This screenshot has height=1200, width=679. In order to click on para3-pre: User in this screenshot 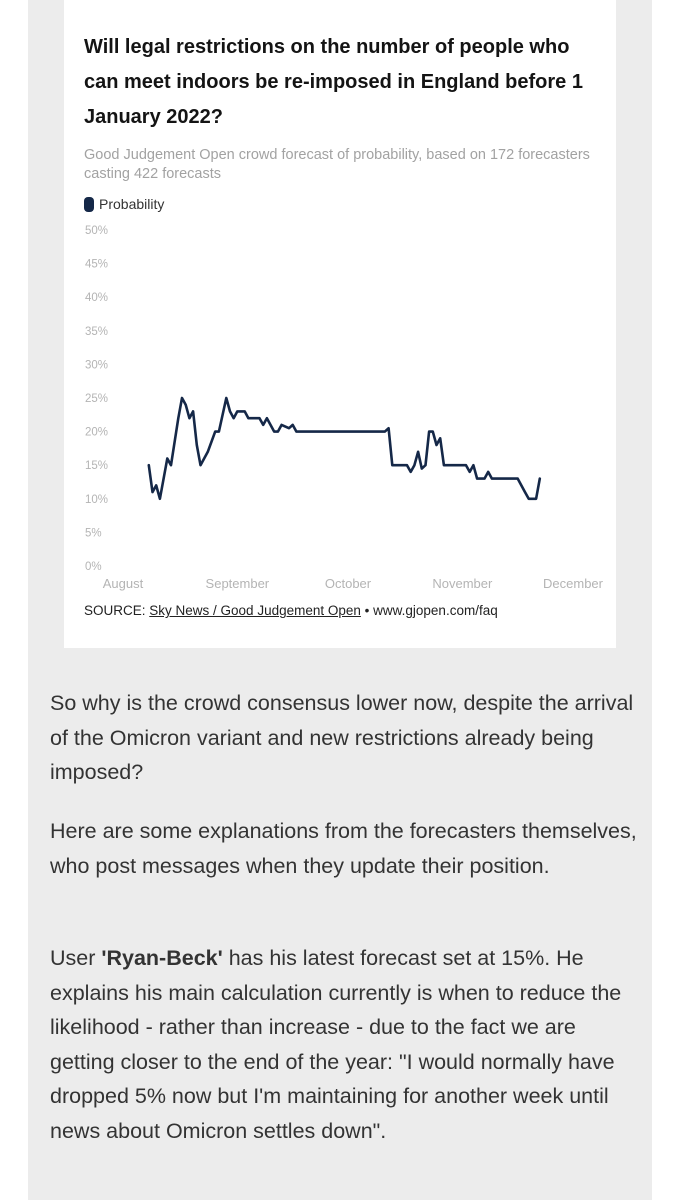, I will do `click(76, 958)`.